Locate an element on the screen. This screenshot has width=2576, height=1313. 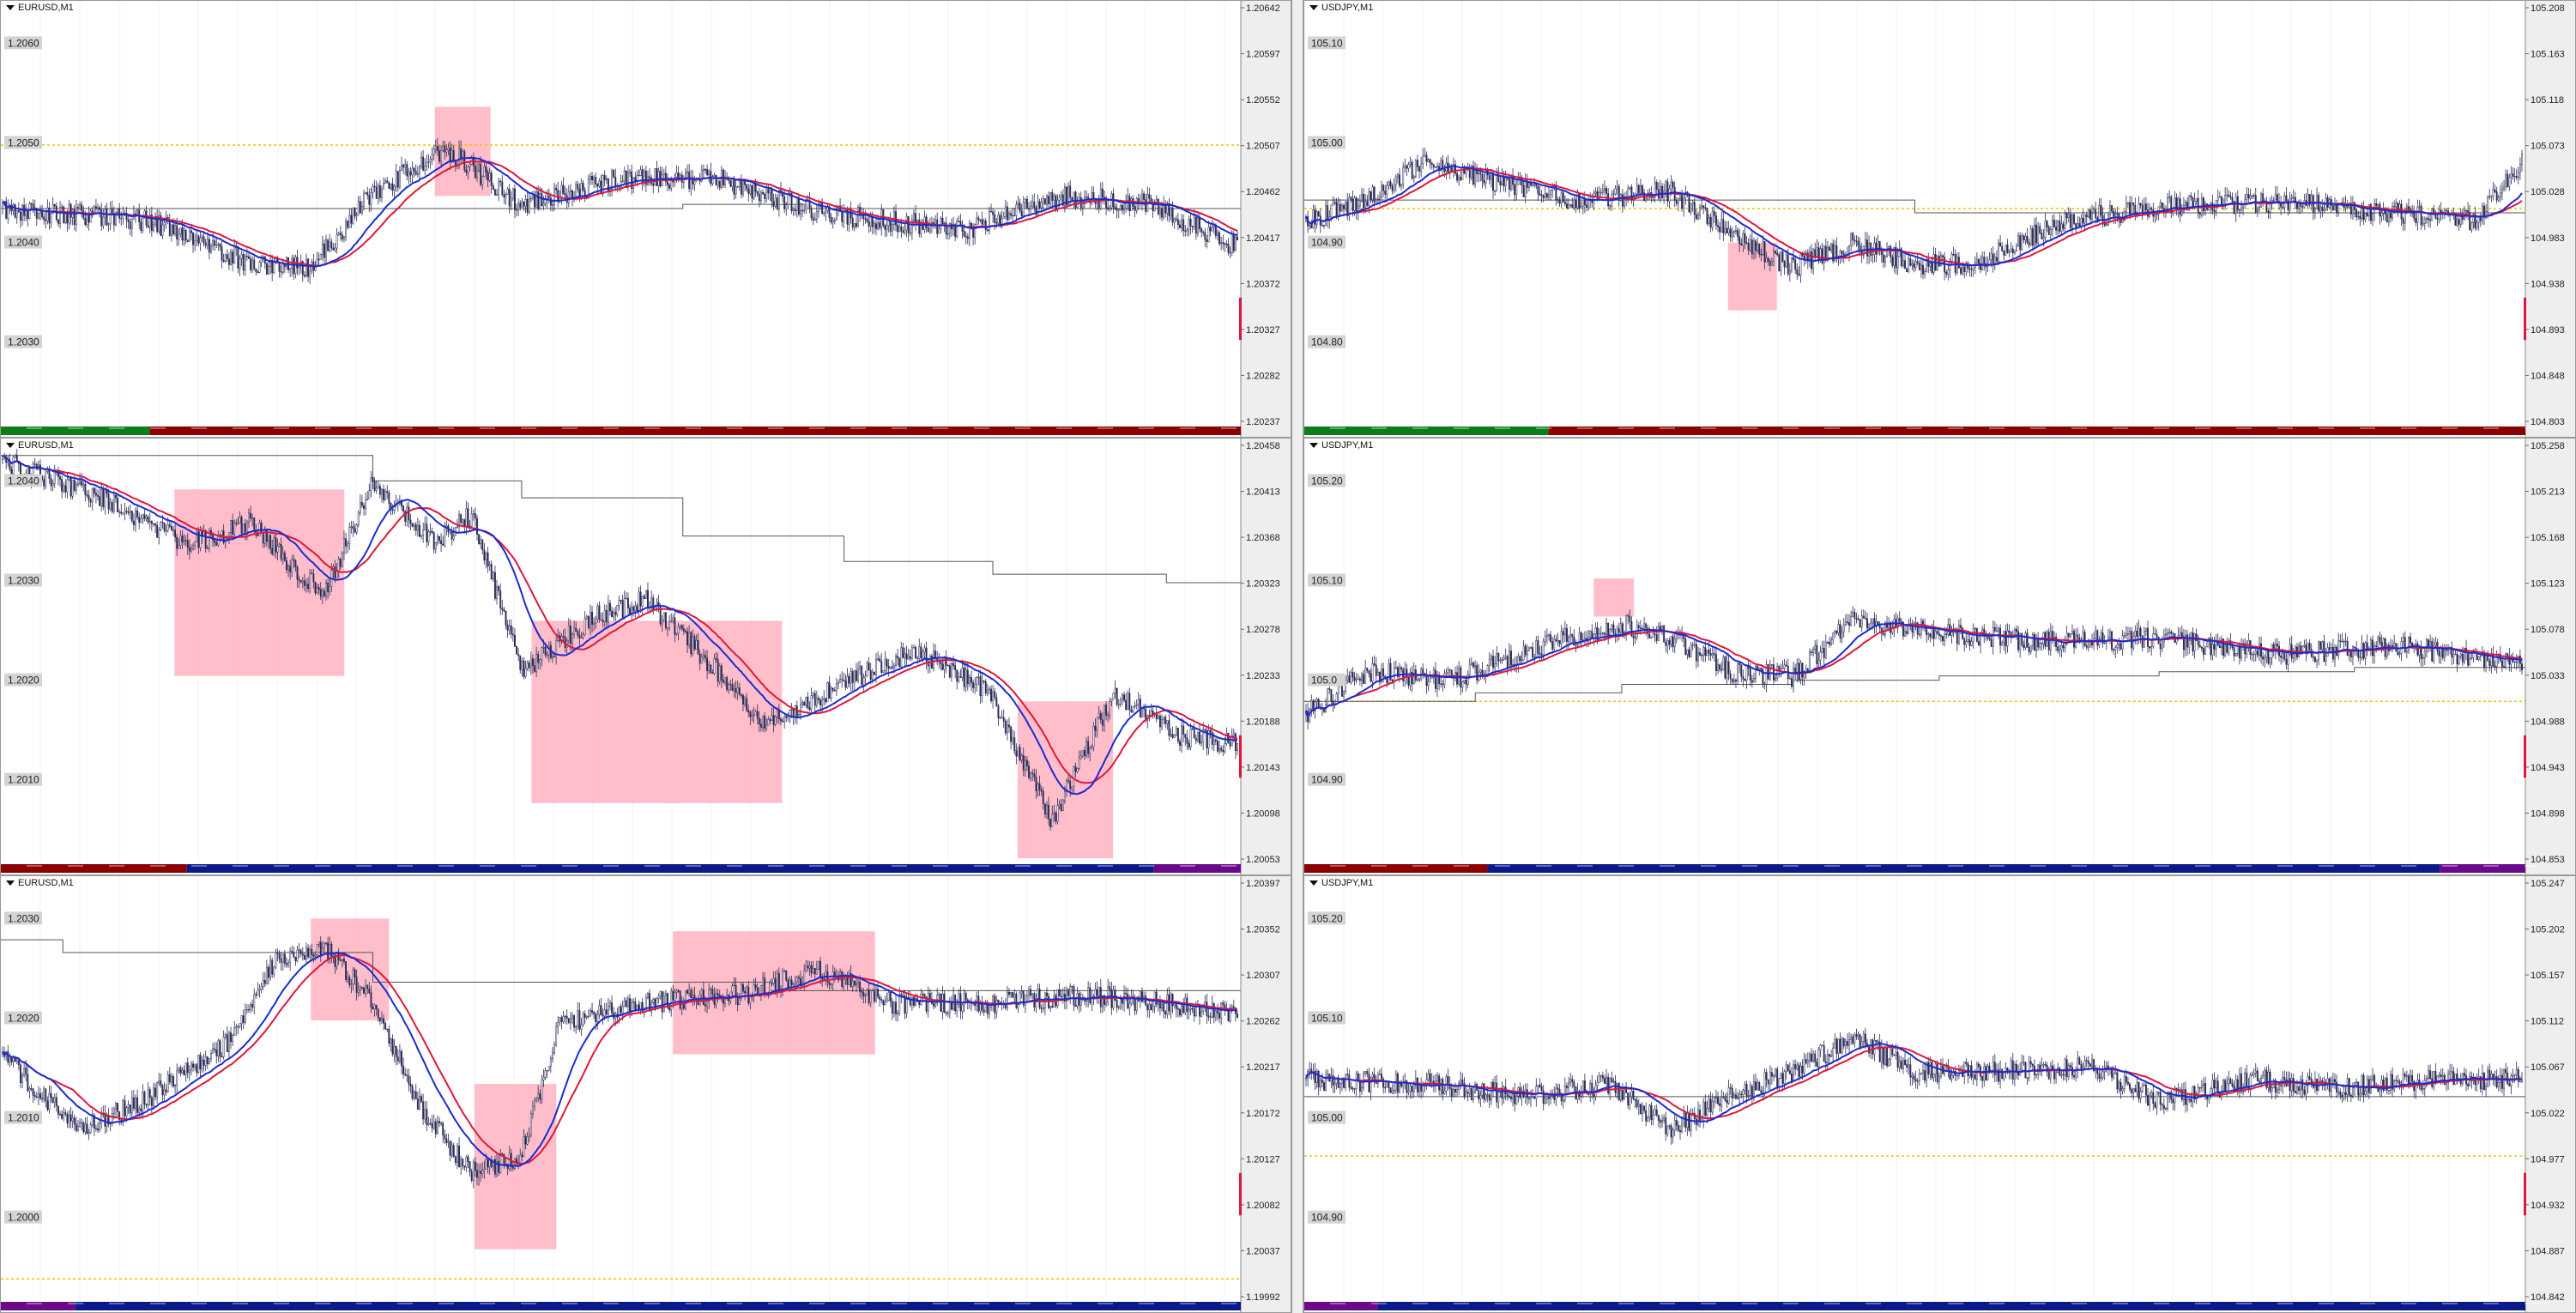
price-tag-bg is located at coordinates (1326, 142).